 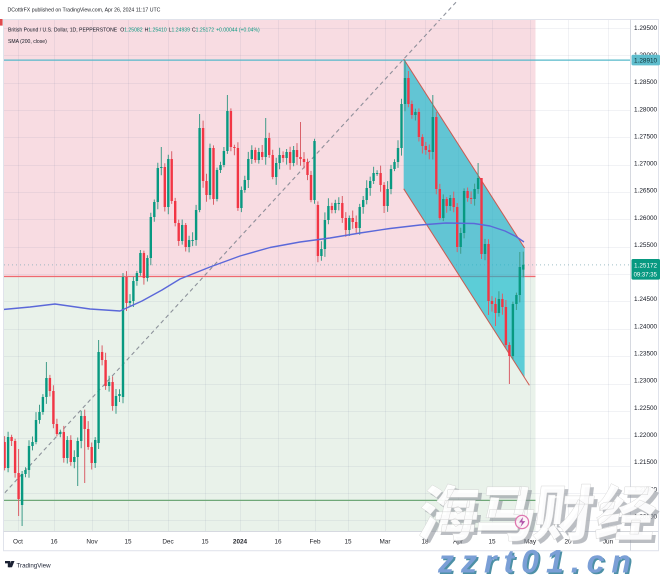 What do you see at coordinates (385, 542) in the screenshot?
I see `svg-text: Mar` at bounding box center [385, 542].